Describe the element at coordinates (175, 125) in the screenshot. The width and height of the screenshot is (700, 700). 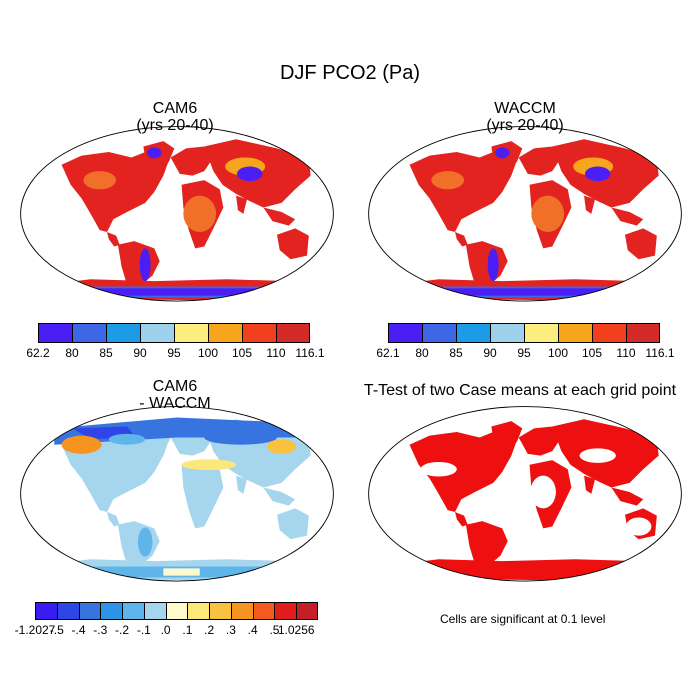
I see `panel-title-cam6-line2: (yrs 20-40)` at that location.